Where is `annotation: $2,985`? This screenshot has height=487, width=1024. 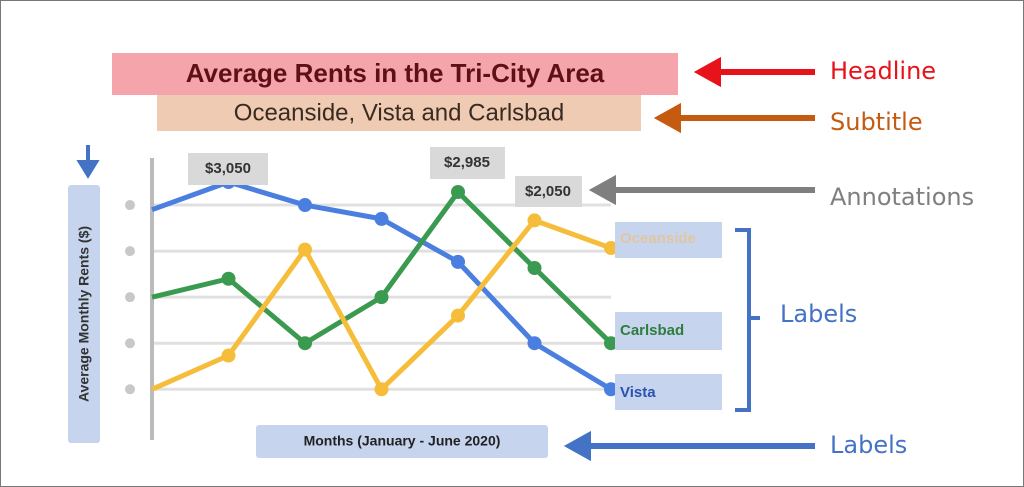
annotation: $2,985 is located at coordinates (467, 162).